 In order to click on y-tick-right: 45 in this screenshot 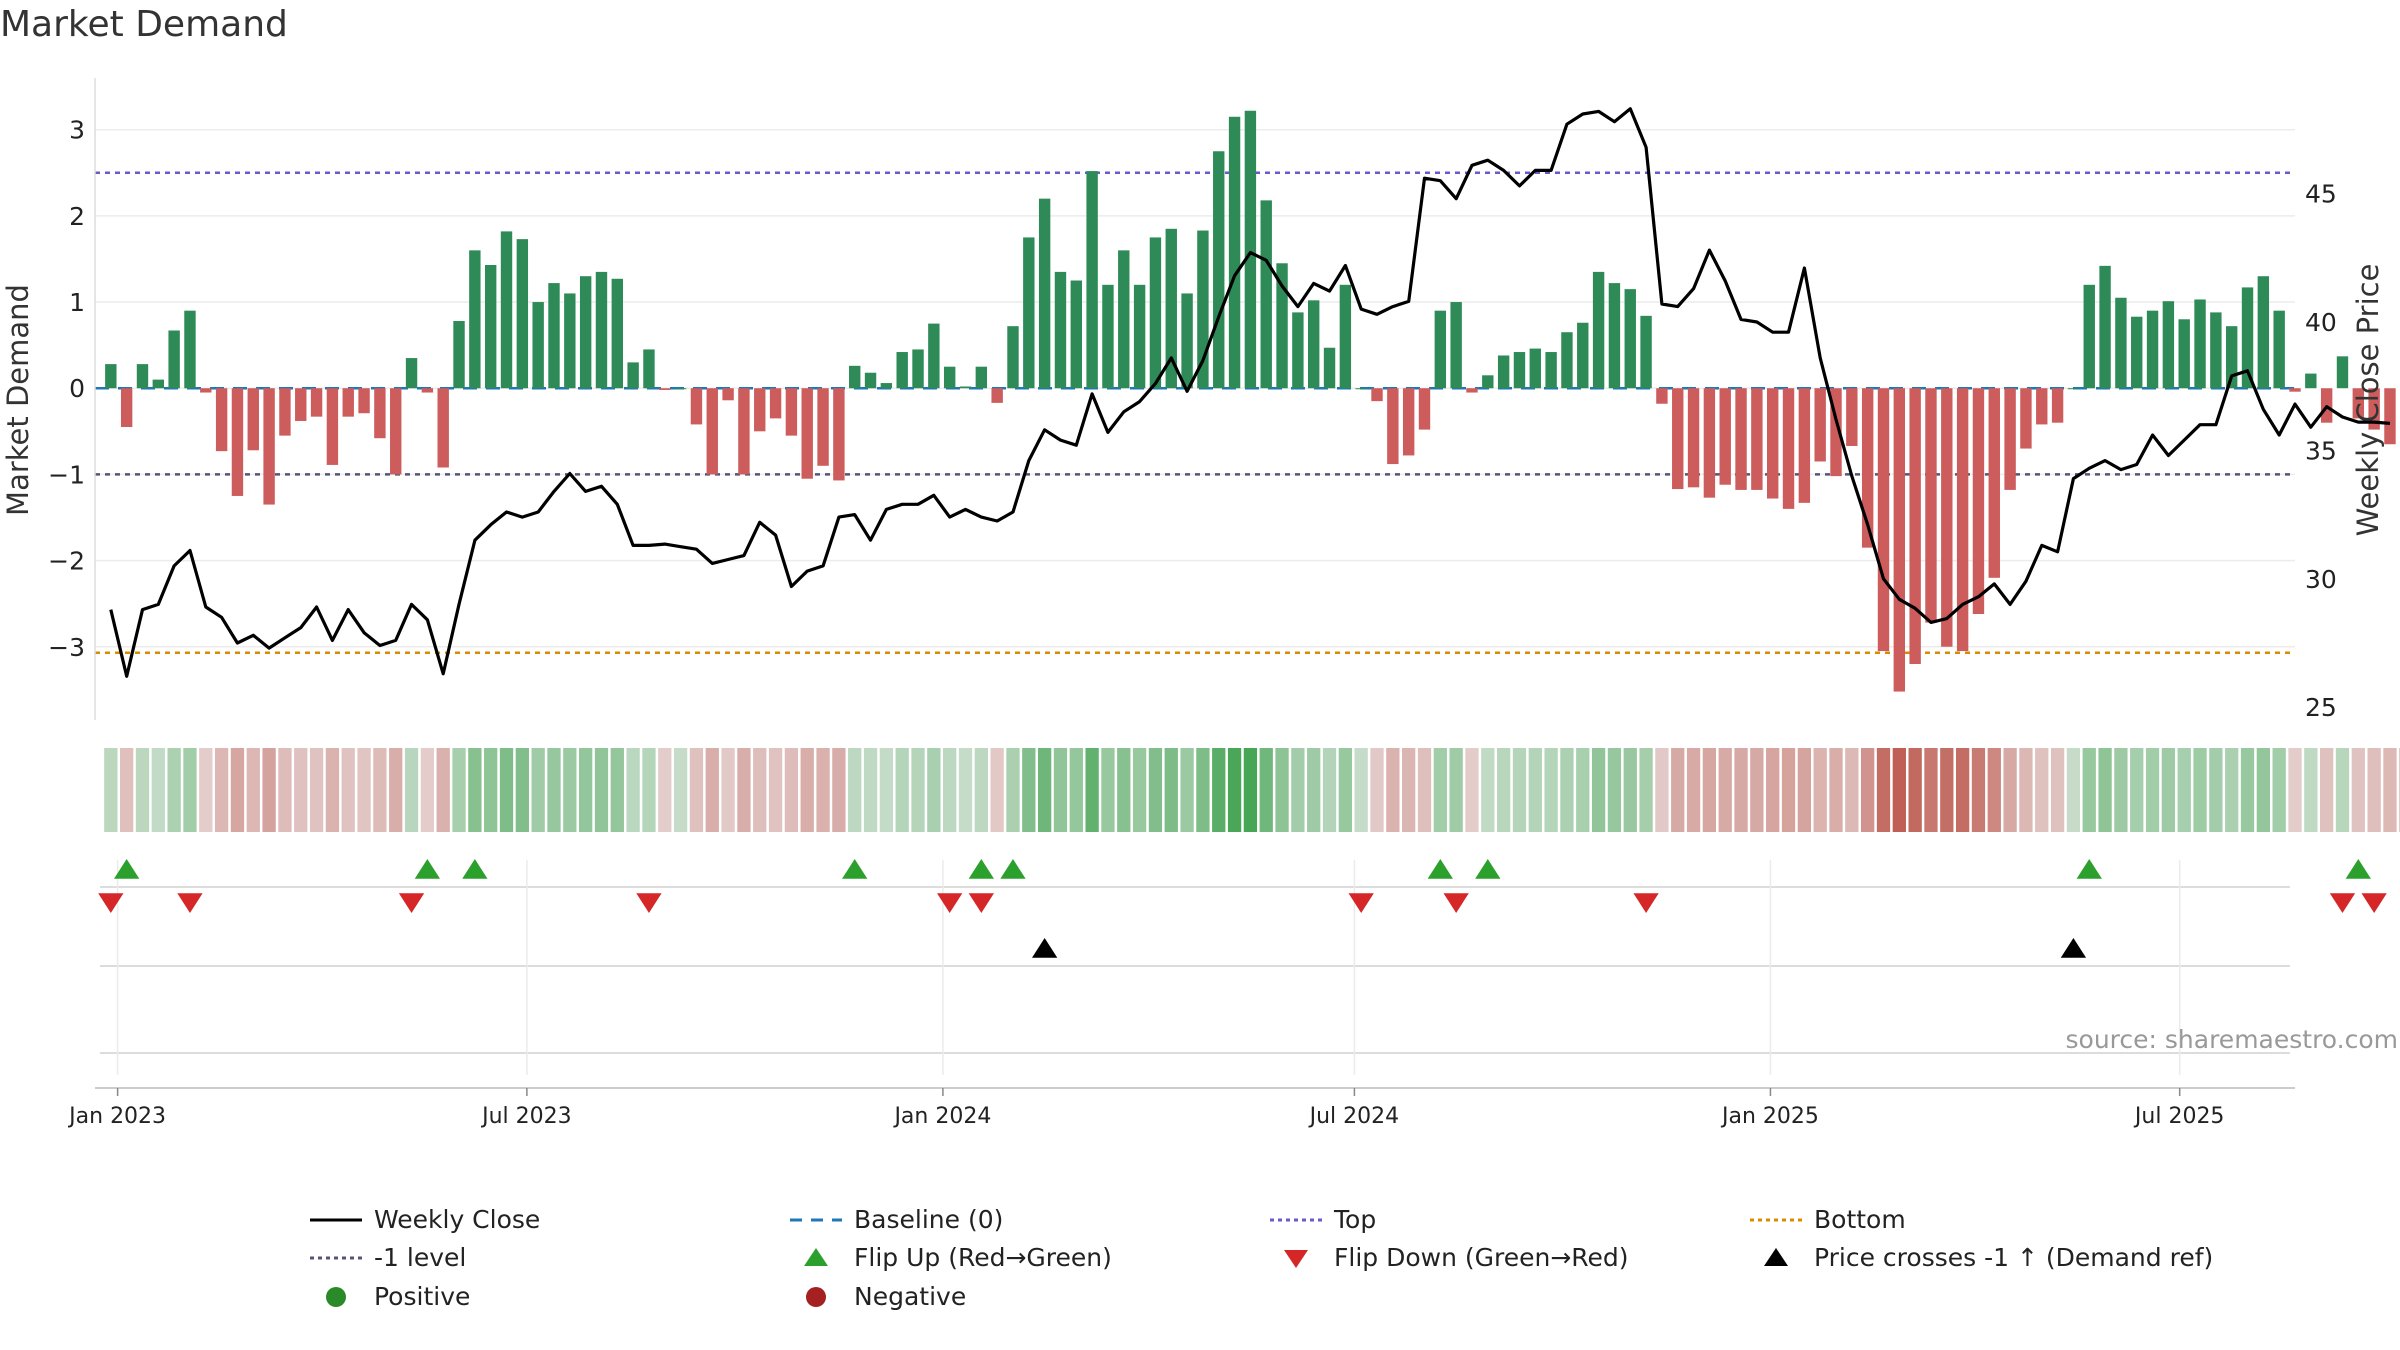, I will do `click(2321, 194)`.